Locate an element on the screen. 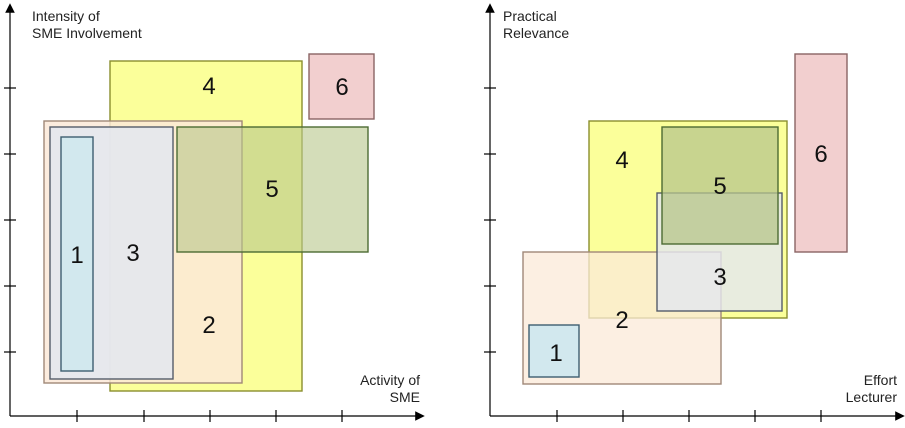 The image size is (905, 428). right-box-6-label: 6 is located at coordinates (820, 154).